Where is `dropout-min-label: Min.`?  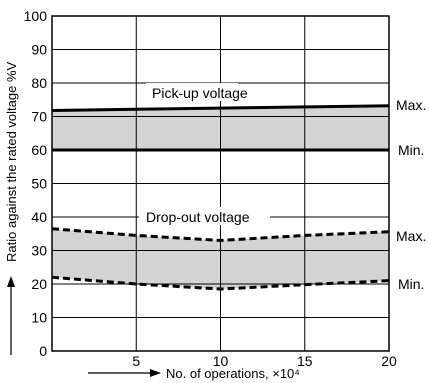
dropout-min-label: Min. is located at coordinates (411, 284).